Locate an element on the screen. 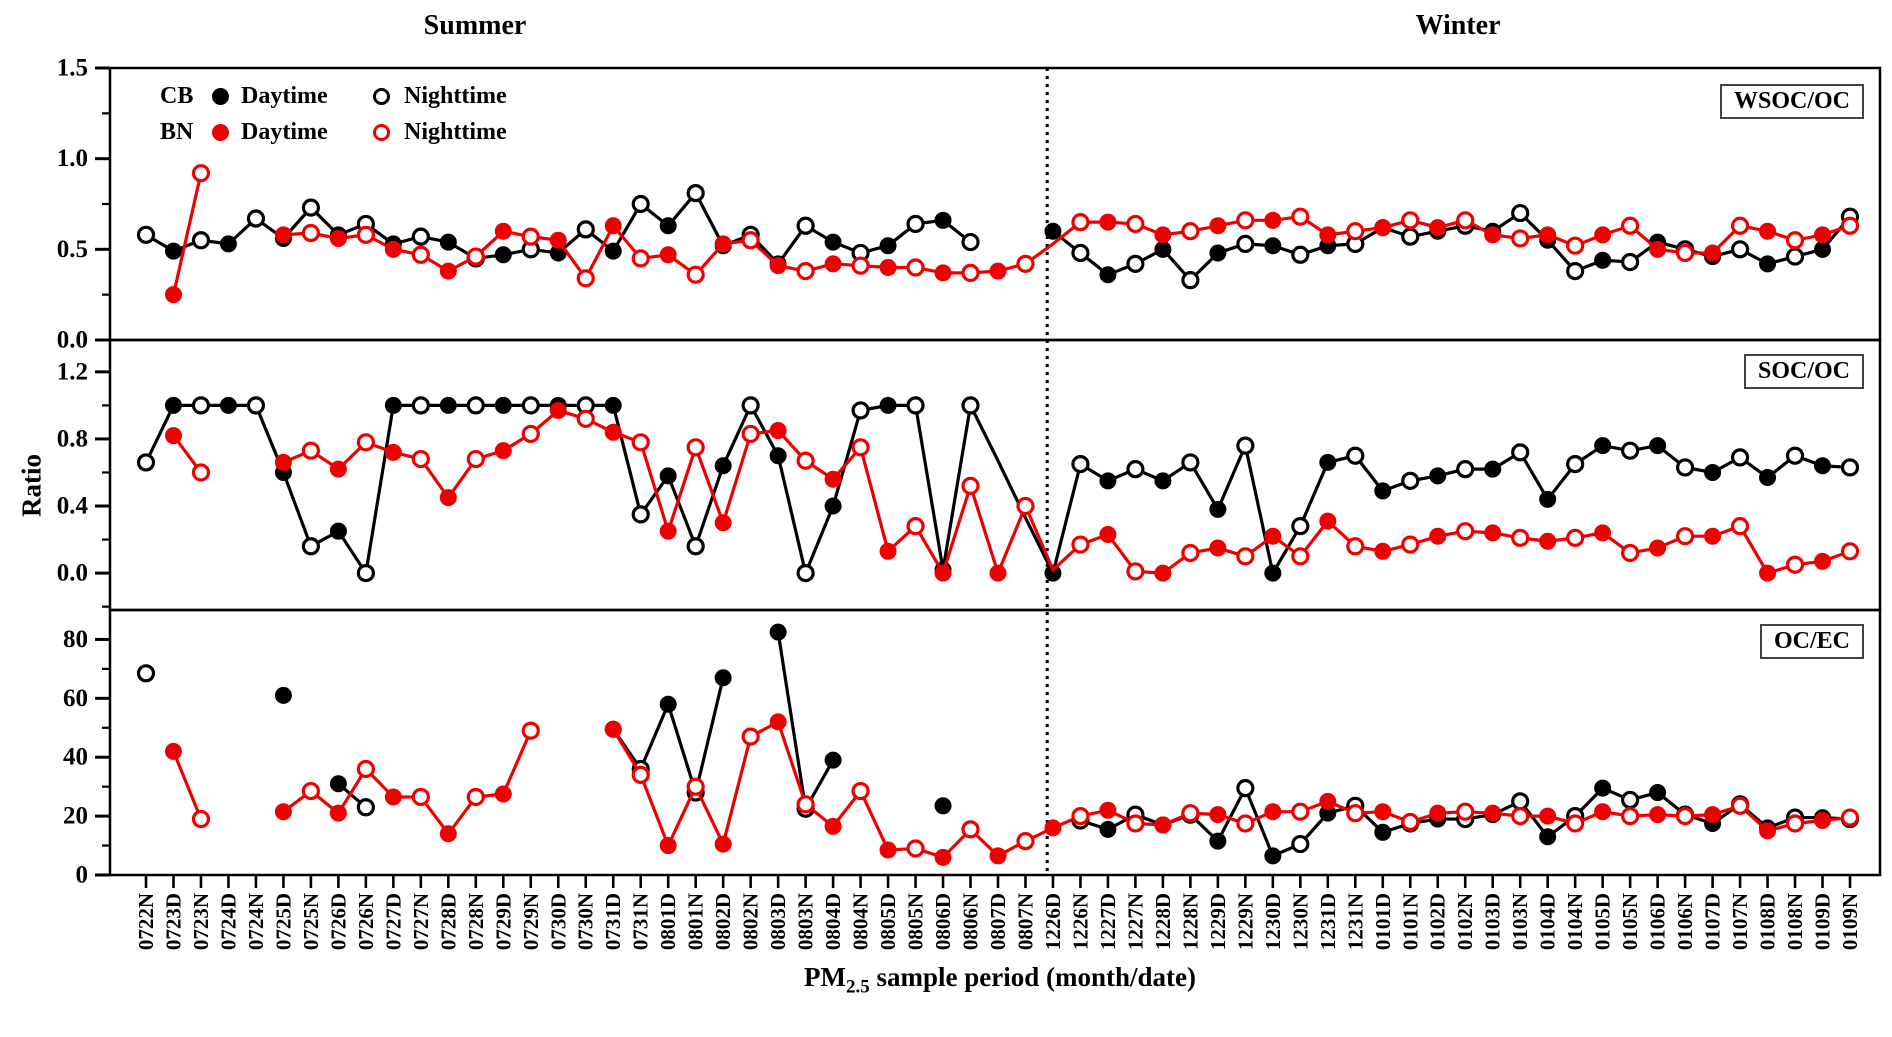 The image size is (1892, 1037). svg-text: 0108D is located at coordinates (1768, 921).